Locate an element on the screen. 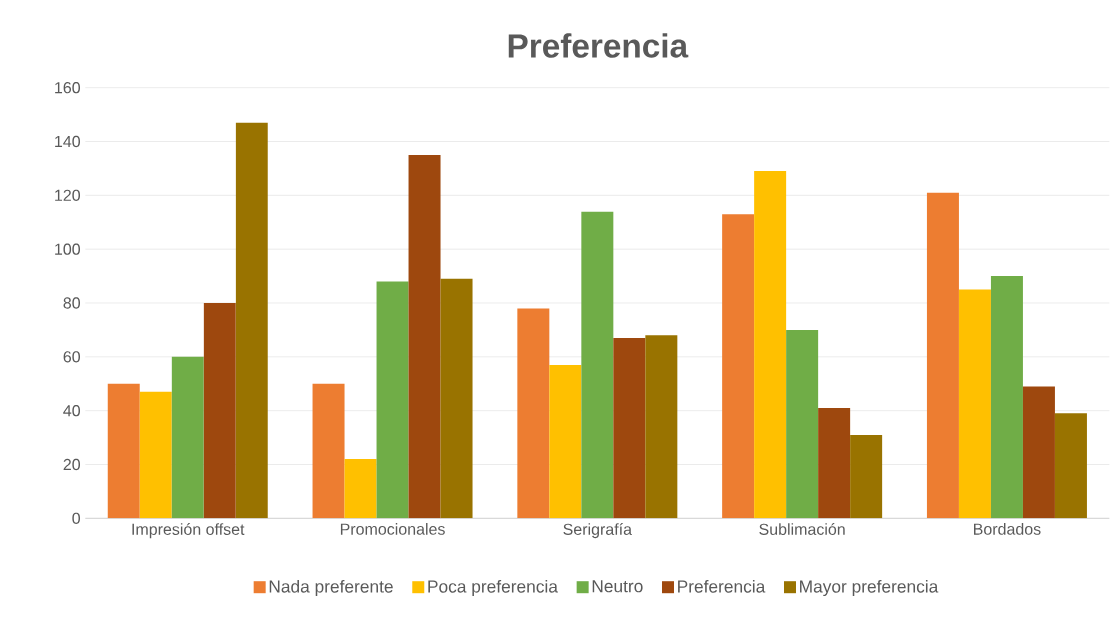 This screenshot has height=637, width=1113. legend-label: Neutro is located at coordinates (617, 586).